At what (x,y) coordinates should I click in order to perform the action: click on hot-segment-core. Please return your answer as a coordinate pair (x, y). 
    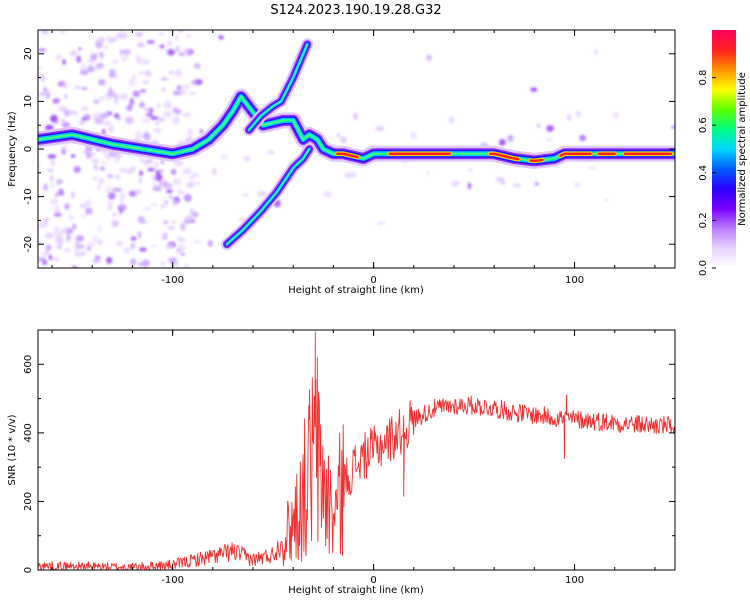
    Looking at the image, I should click on (504, 156).